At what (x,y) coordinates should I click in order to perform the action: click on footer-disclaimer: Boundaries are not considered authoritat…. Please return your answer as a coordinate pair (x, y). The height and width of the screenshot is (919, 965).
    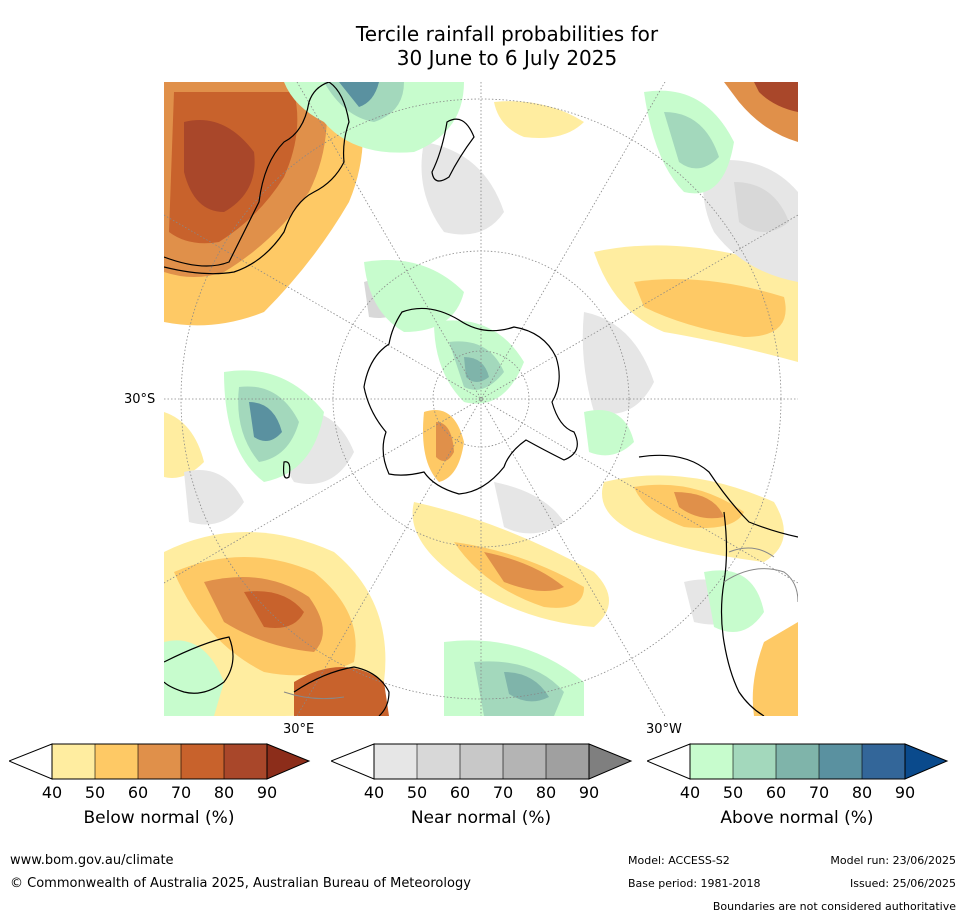
    Looking at the image, I should click on (834, 906).